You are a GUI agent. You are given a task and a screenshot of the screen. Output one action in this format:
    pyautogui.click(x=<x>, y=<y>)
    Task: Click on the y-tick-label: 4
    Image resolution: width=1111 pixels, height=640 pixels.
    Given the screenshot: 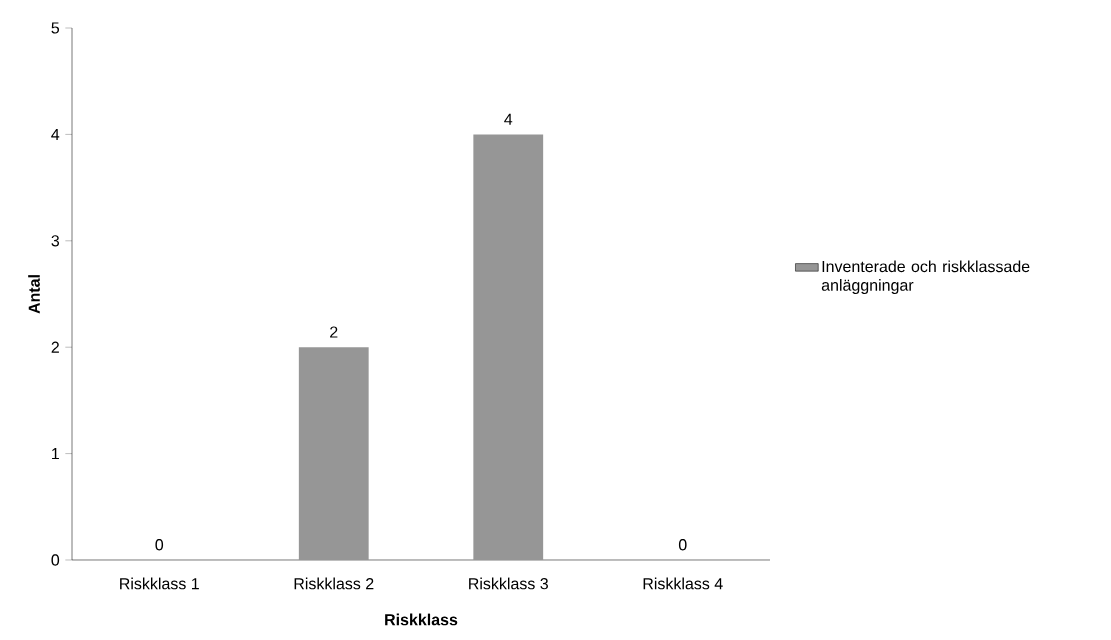 What is the action you would take?
    pyautogui.click(x=55, y=134)
    